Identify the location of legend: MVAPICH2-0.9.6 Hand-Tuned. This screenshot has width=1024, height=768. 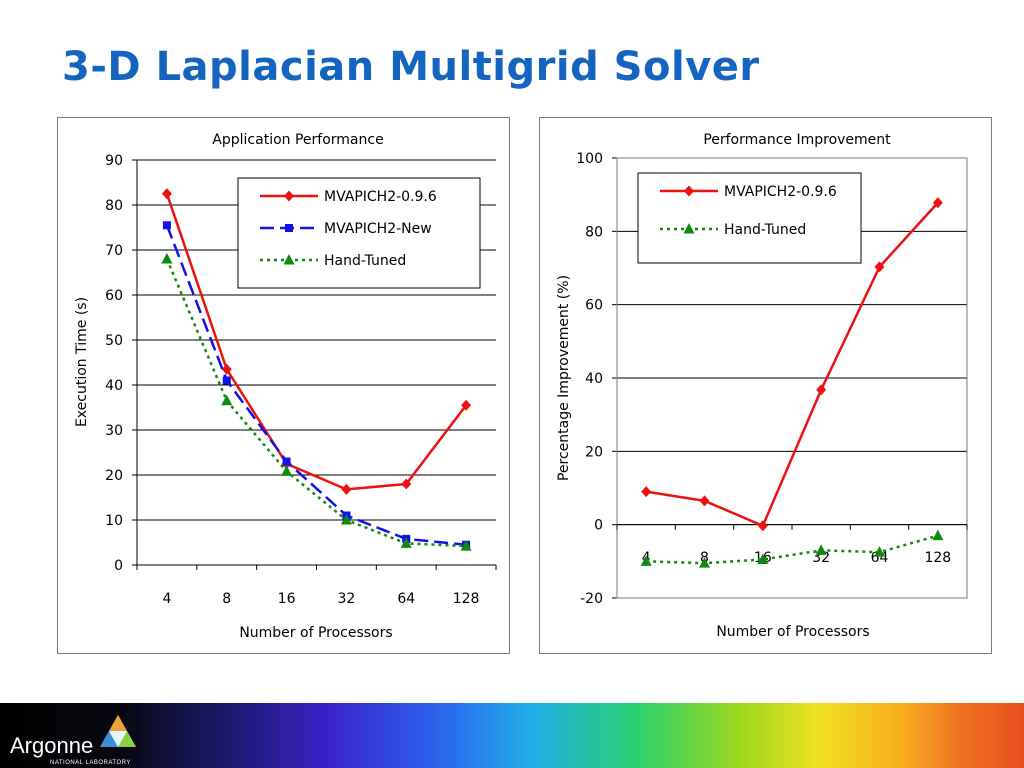
(749, 218).